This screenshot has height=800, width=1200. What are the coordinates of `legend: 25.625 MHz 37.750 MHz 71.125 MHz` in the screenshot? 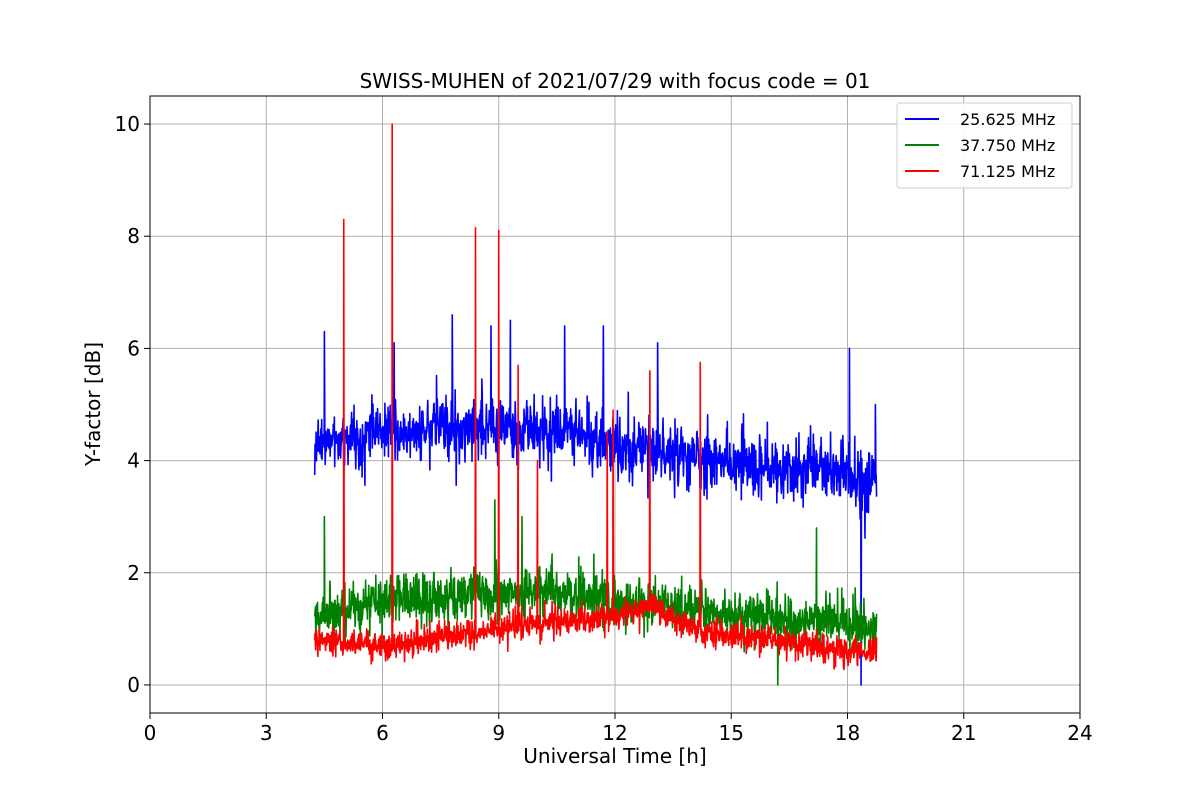 It's located at (984, 145).